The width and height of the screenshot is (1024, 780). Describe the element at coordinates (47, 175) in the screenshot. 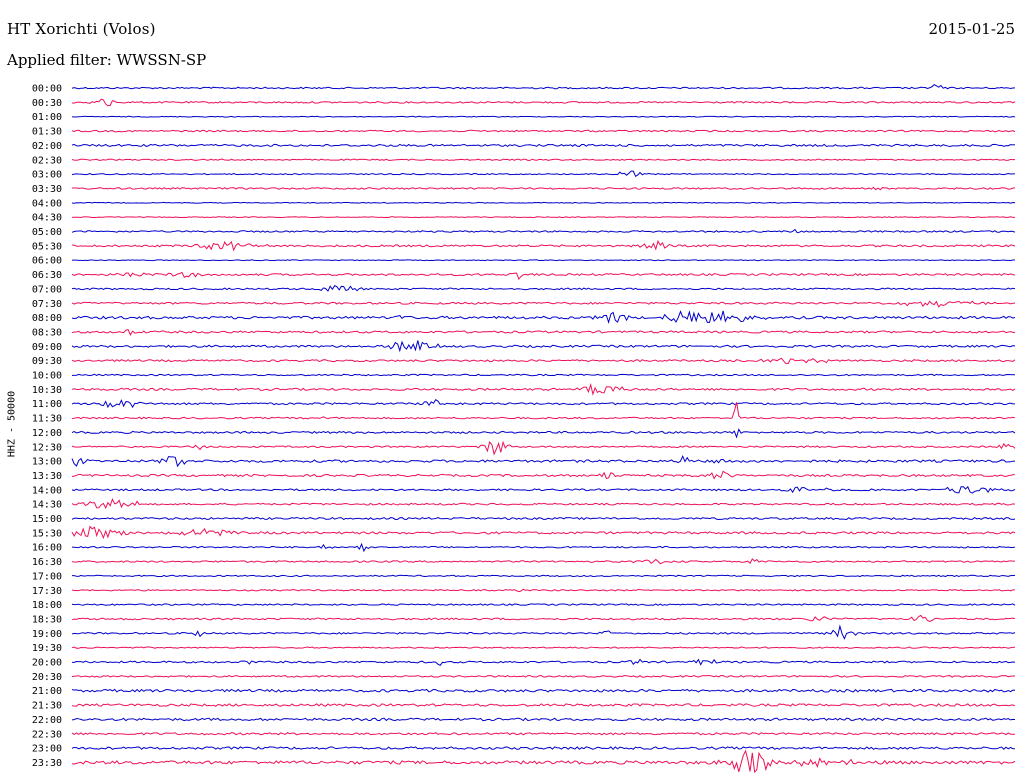

I see `time-label: 03:00` at that location.